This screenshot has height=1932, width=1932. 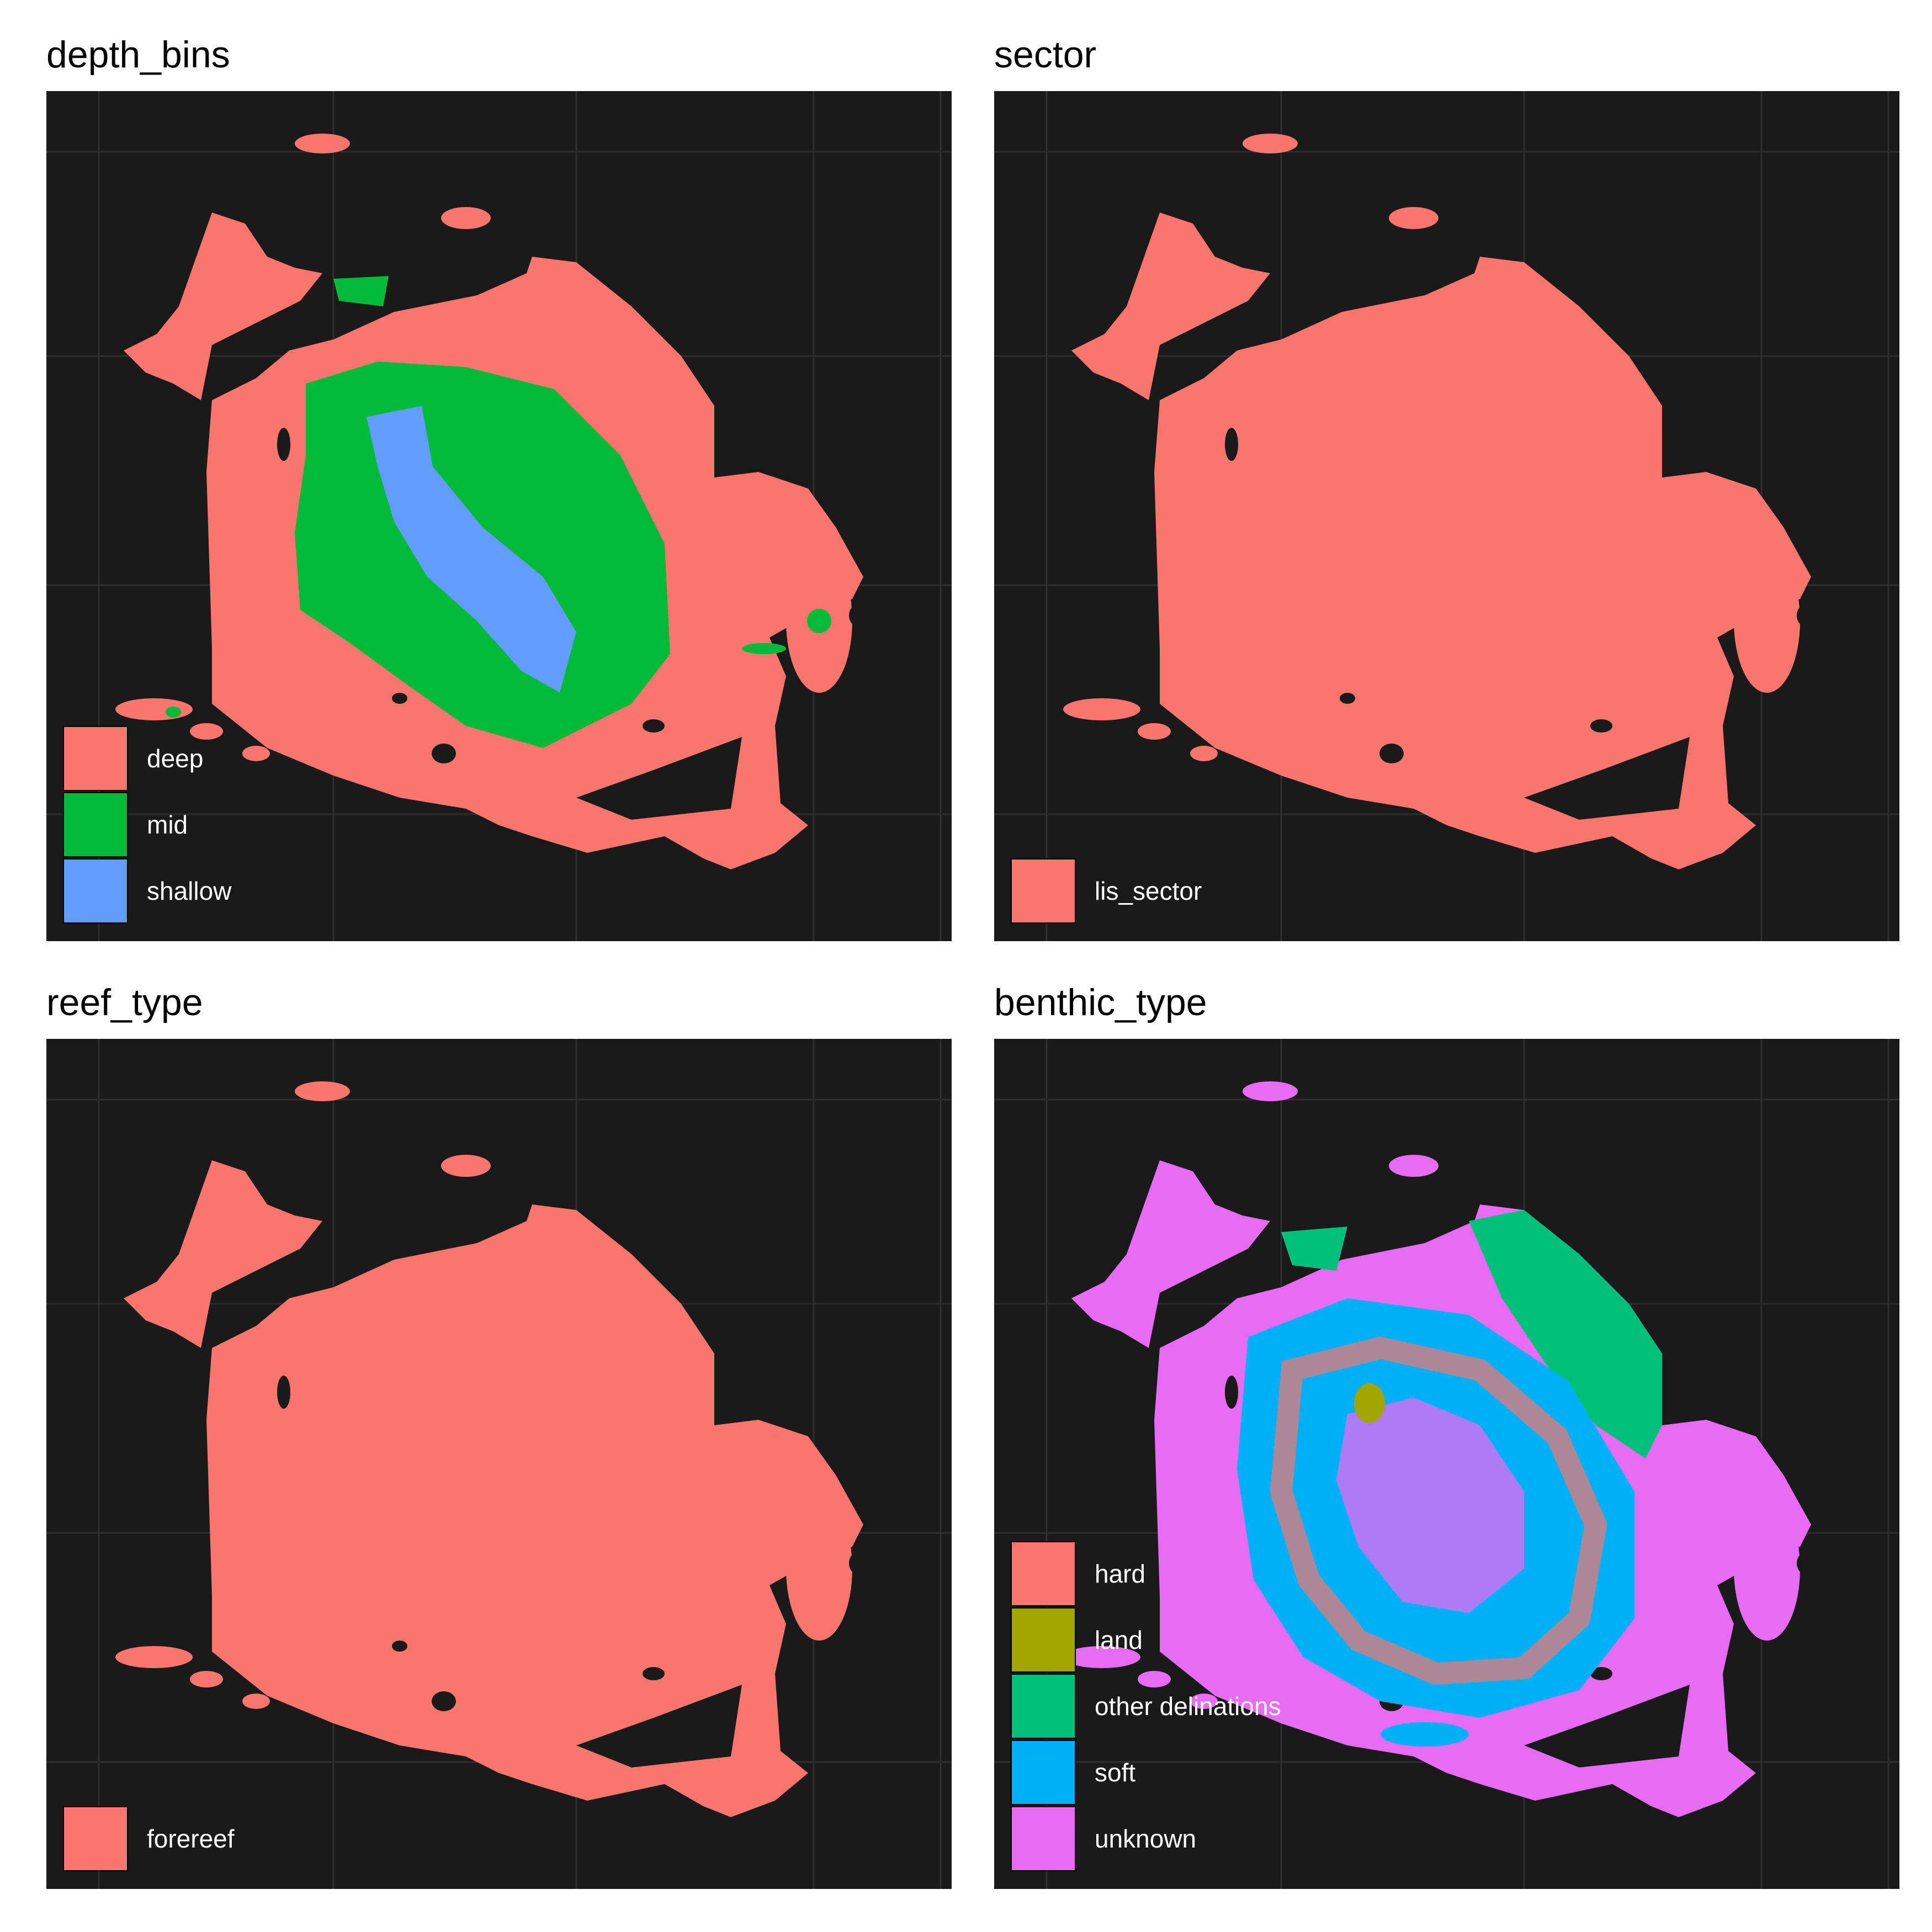 What do you see at coordinates (1119, 1640) in the screenshot?
I see `legend-label: land` at bounding box center [1119, 1640].